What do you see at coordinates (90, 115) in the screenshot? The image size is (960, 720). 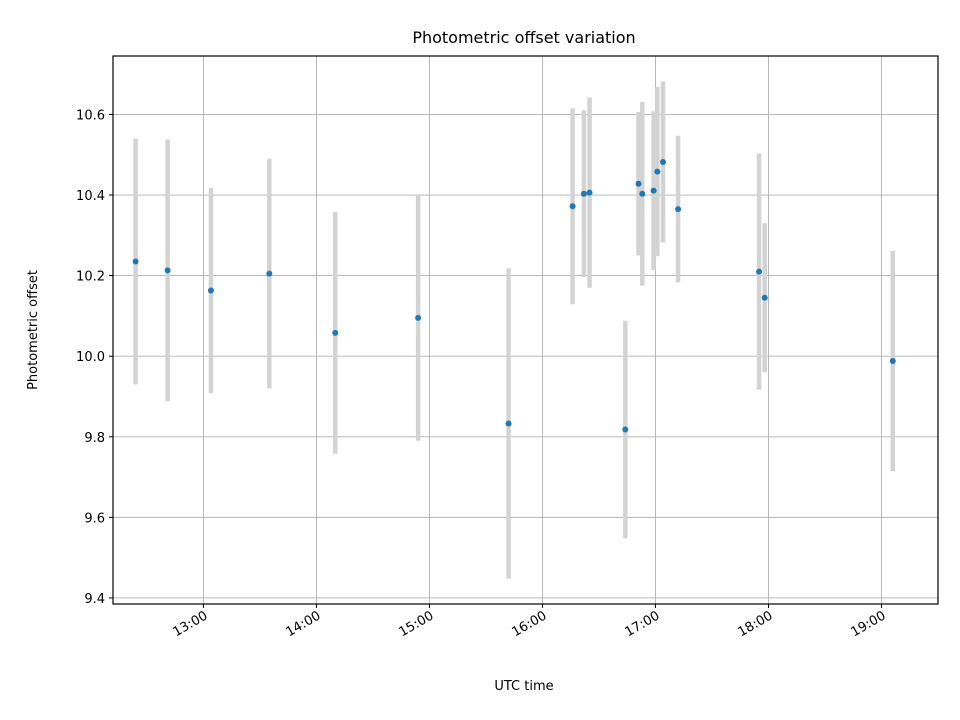 I see `y-tick-label: 10.6` at bounding box center [90, 115].